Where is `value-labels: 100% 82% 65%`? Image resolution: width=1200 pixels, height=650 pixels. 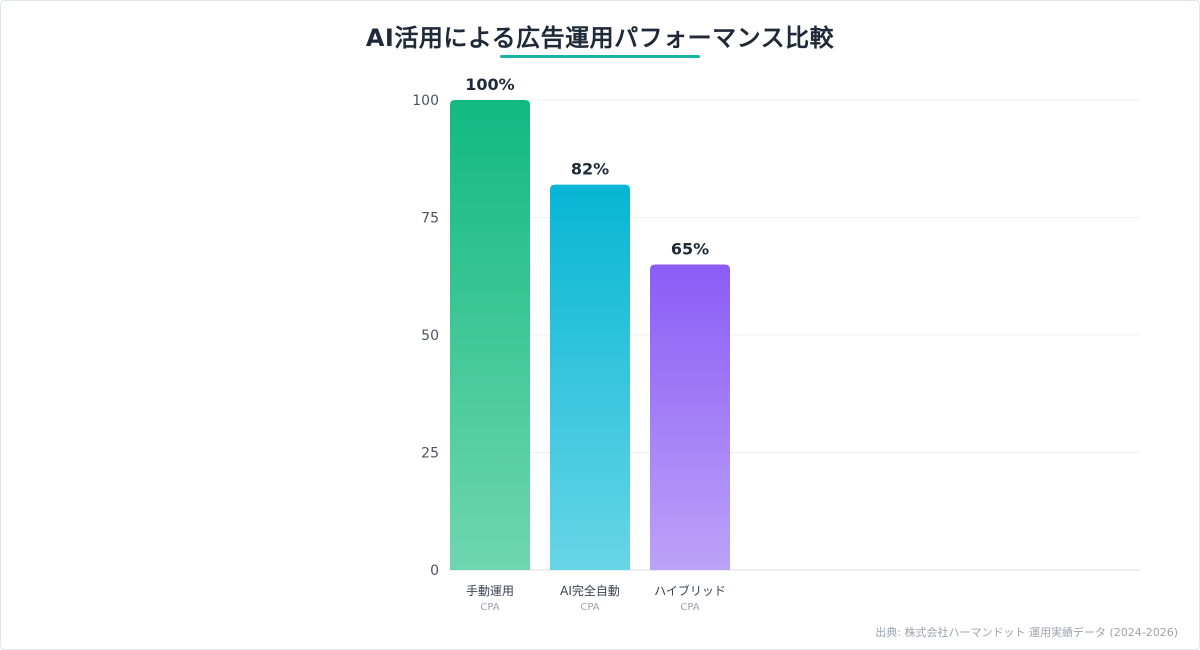 value-labels: 100% 82% 65% is located at coordinates (587, 167).